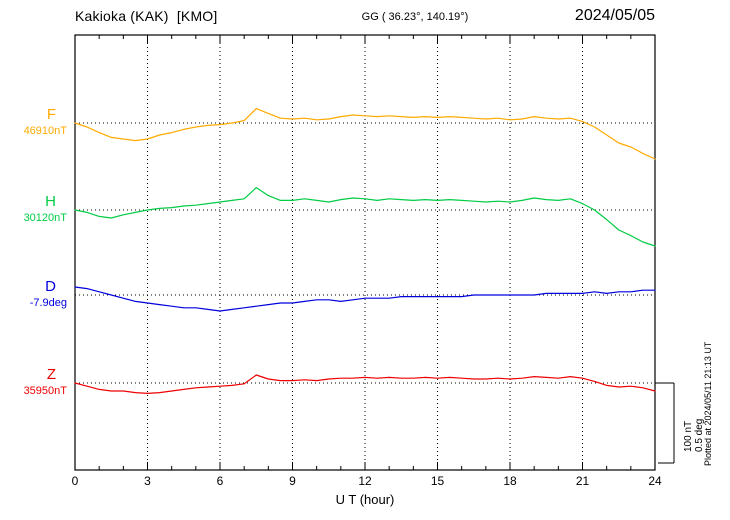 The height and width of the screenshot is (520, 730). What do you see at coordinates (365, 217) in the screenshot?
I see `trace-H` at bounding box center [365, 217].